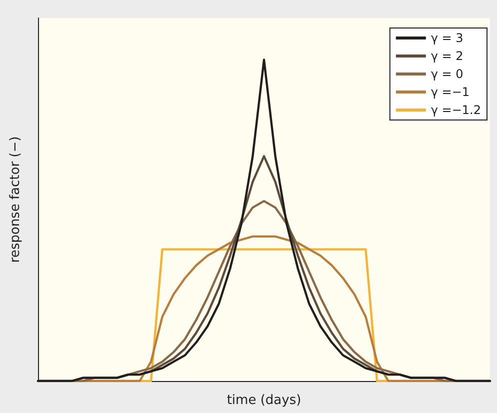 Image resolution: width=497 pixels, height=413 pixels. Describe the element at coordinates (447, 74) in the screenshot. I see `legend-label: γ = 0` at that location.